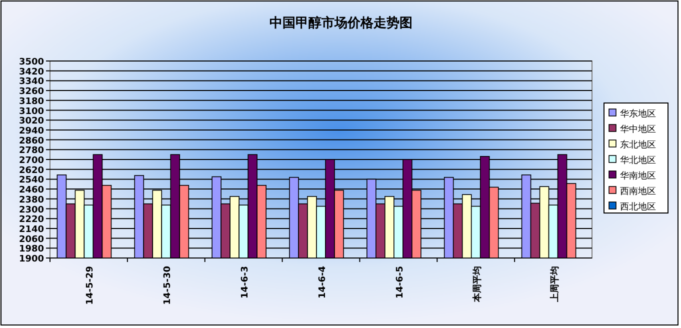 Image resolution: width=681 pixels, height=328 pixels. What do you see at coordinates (31, 161) in the screenshot?
I see `y-tick-label: 2700` at bounding box center [31, 161].